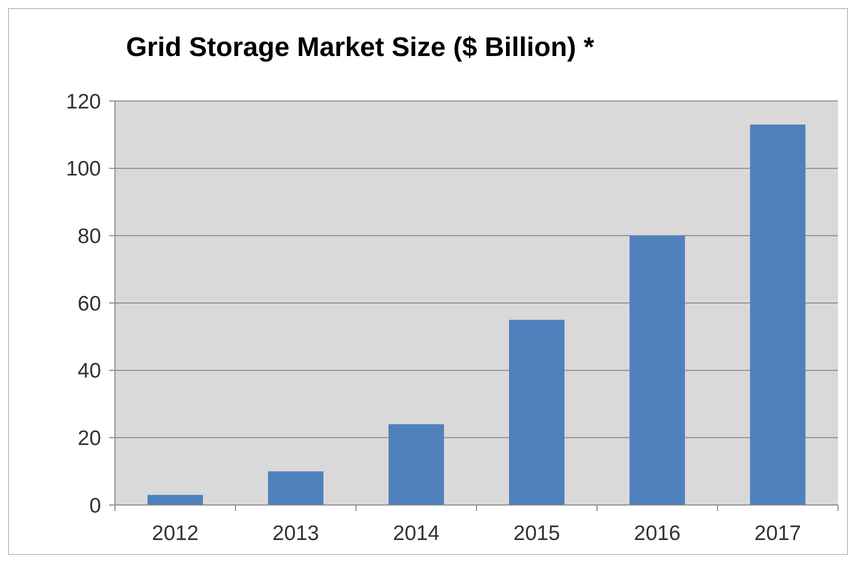  What do you see at coordinates (89, 236) in the screenshot?
I see `y-tick-label: 80` at bounding box center [89, 236].